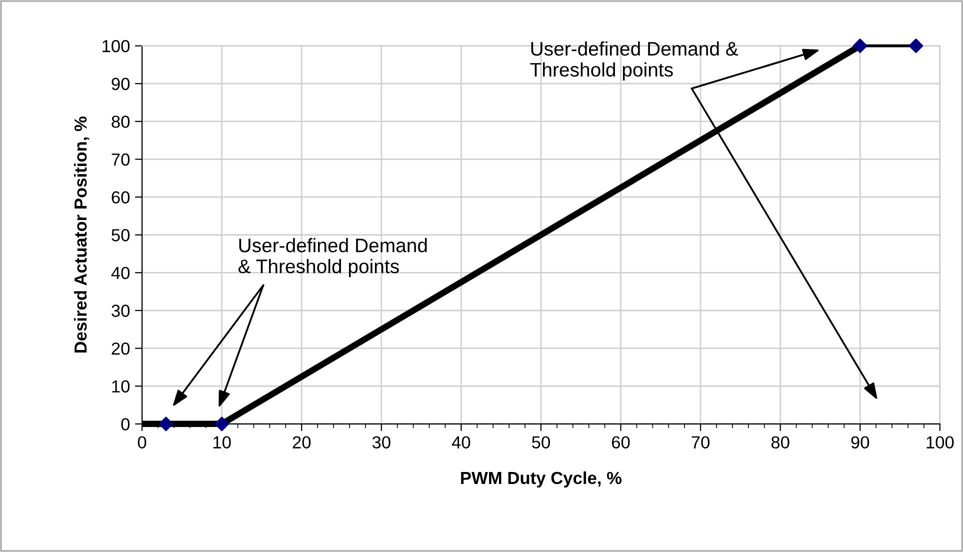 This screenshot has height=552, width=963. Describe the element at coordinates (142, 442) in the screenshot. I see `x-tick-label: 0` at that location.